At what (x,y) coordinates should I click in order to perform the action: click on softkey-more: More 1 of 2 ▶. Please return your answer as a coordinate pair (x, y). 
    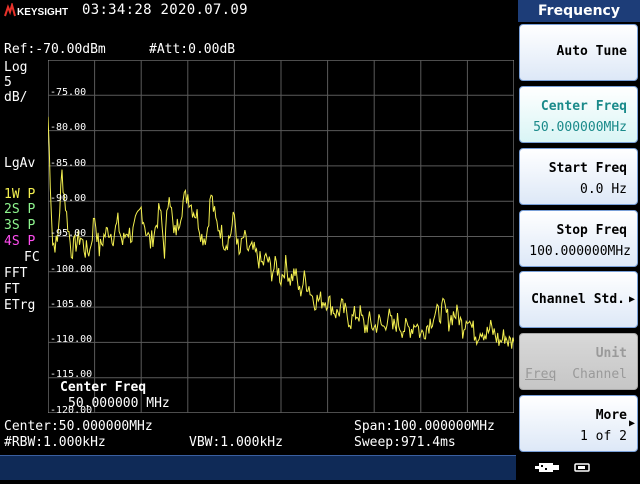
    Looking at the image, I should click on (578, 423).